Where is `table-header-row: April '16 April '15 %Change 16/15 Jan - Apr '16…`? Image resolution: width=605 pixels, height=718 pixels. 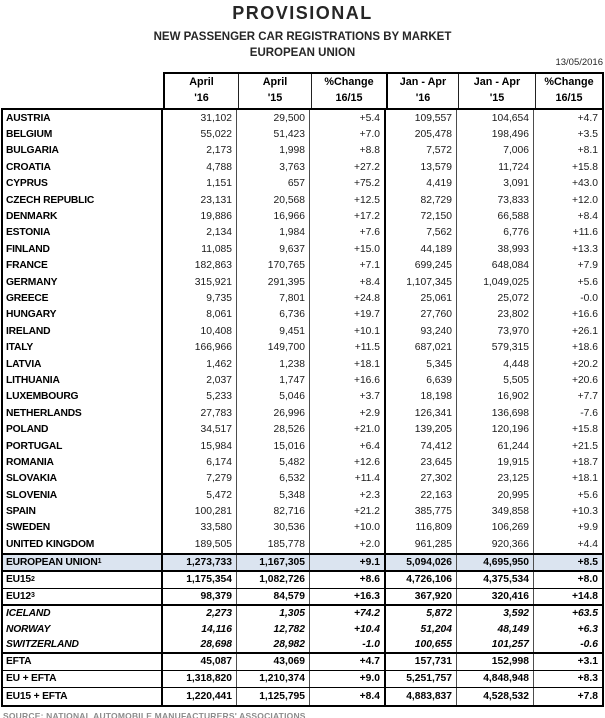
table-header-row: April '16 April '15 %Change 16/15 Jan - Apr '16… is located at coordinates (383, 90).